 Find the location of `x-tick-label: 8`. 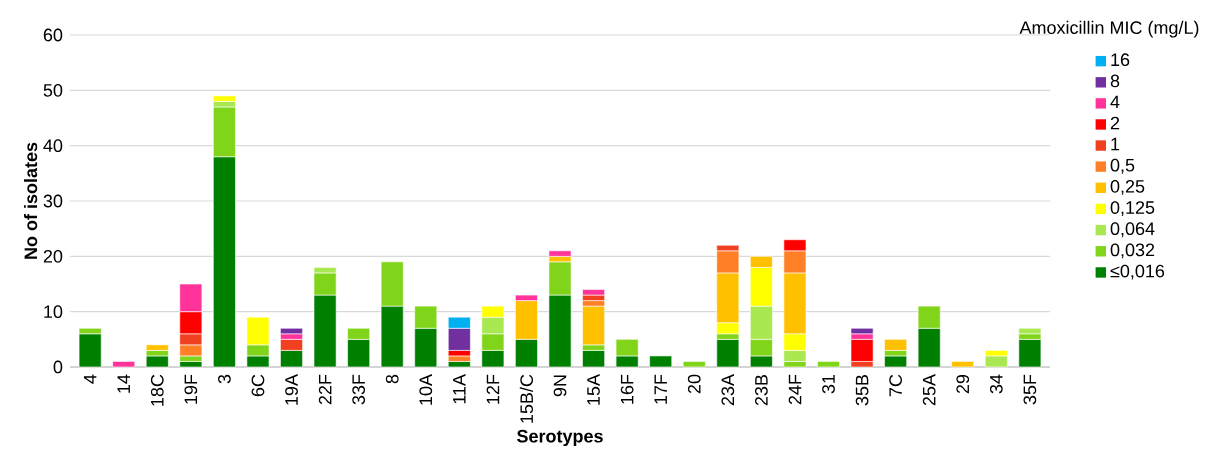

x-tick-label: 8 is located at coordinates (392, 379).